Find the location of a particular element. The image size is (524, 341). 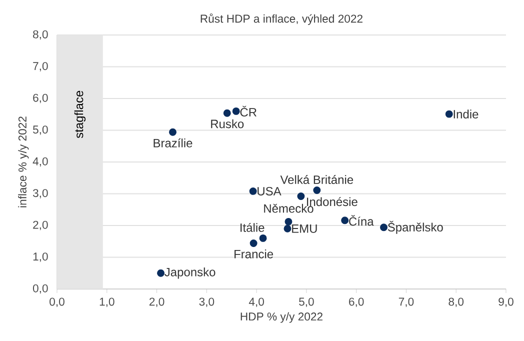

annotation: EMU is located at coordinates (304, 228).